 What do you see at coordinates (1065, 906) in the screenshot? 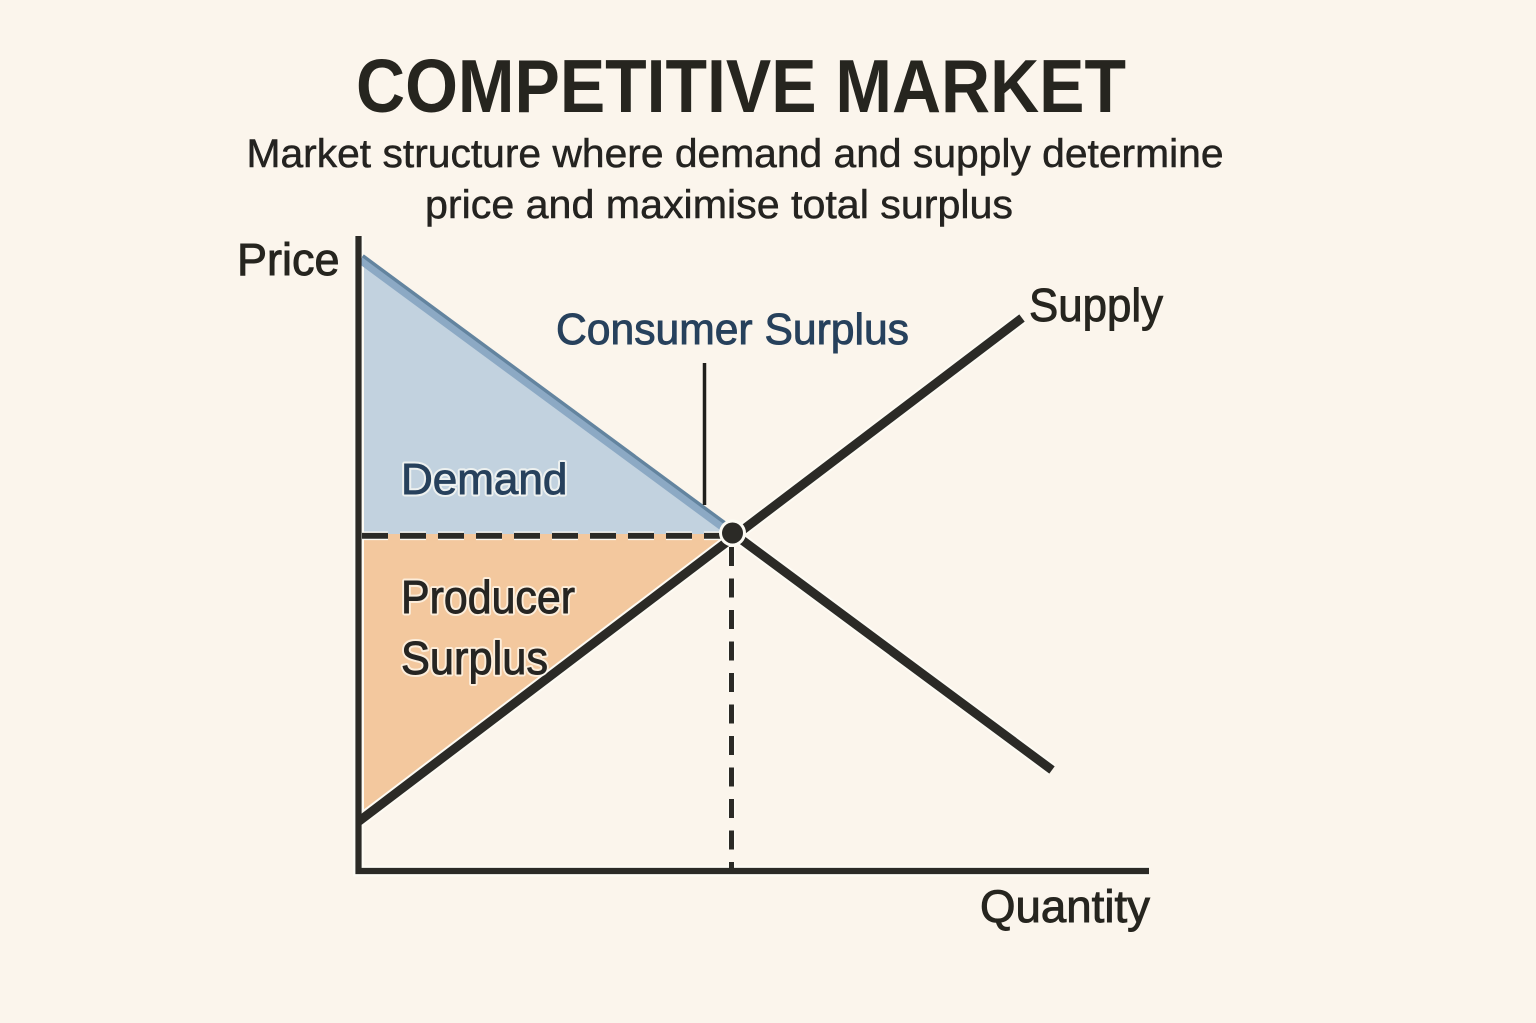
I see `svg-text: Quantity` at bounding box center [1065, 906].